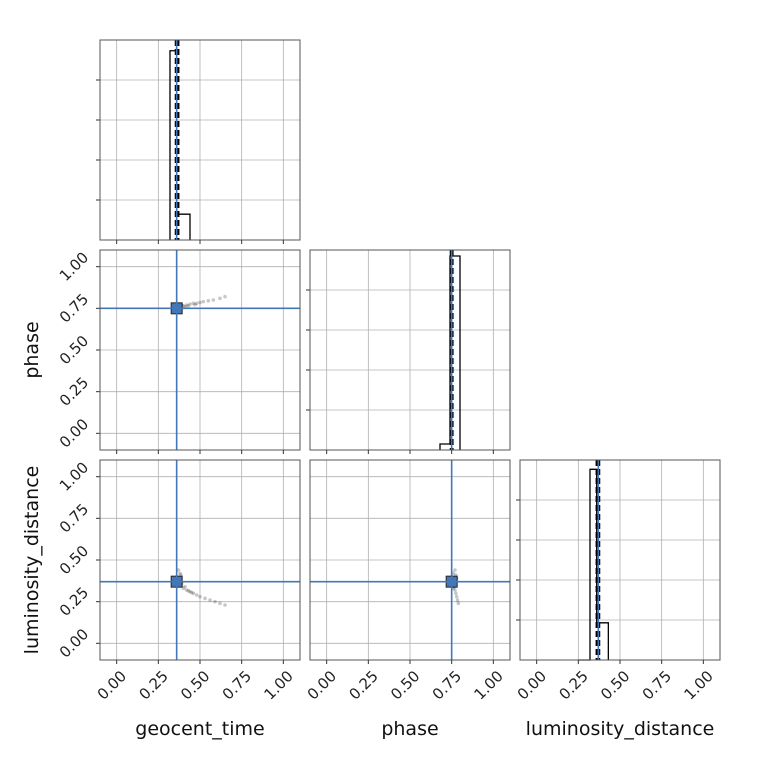 Image resolution: width=760 pixels, height=760 pixels. Describe the element at coordinates (180, 145) in the screenshot. I see `histogram-geocent_time` at that location.